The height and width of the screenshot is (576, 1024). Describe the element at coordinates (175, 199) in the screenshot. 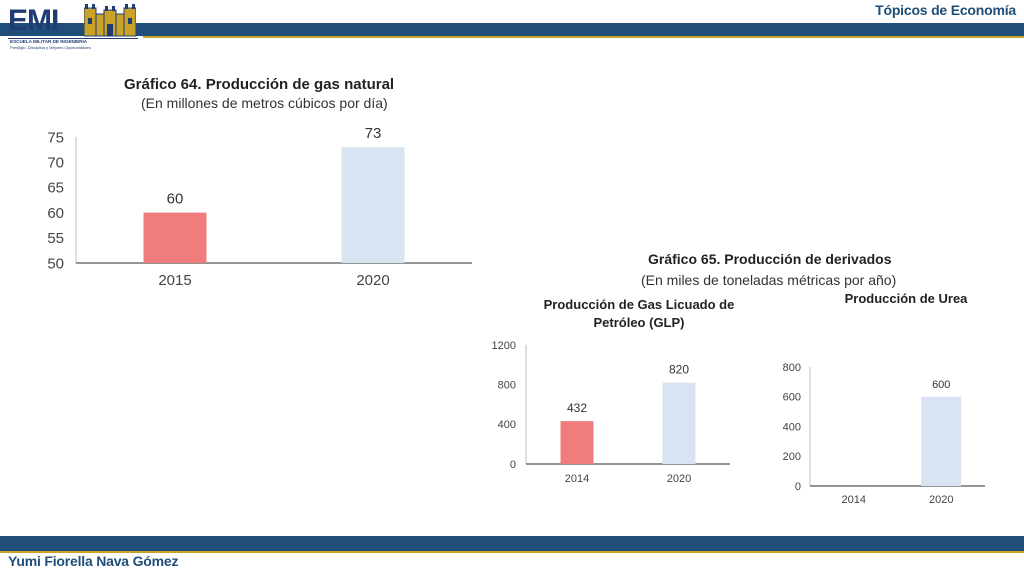

I see `gas-data-label-2015: 60` at that location.